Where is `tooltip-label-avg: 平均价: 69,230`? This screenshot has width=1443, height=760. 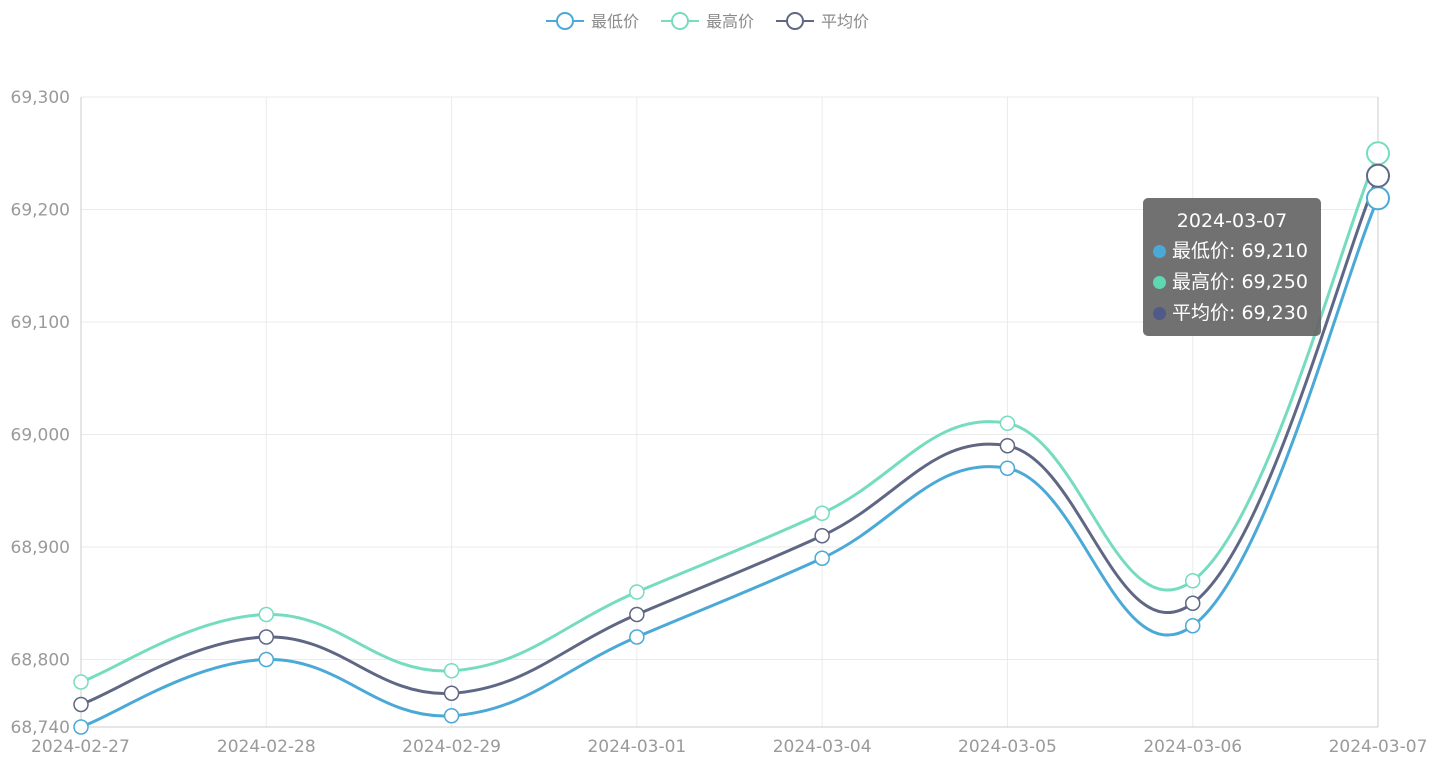 tooltip-label-avg: 平均价: 69,230 is located at coordinates (1240, 313).